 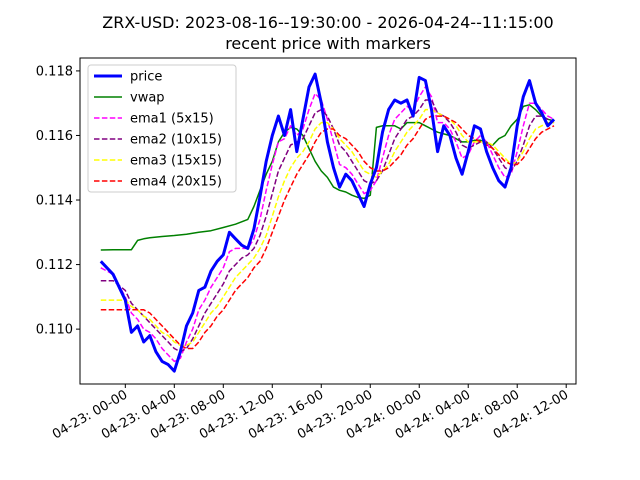 What do you see at coordinates (176, 140) in the screenshot?
I see `legend-label: ema2 (10x15)` at bounding box center [176, 140].